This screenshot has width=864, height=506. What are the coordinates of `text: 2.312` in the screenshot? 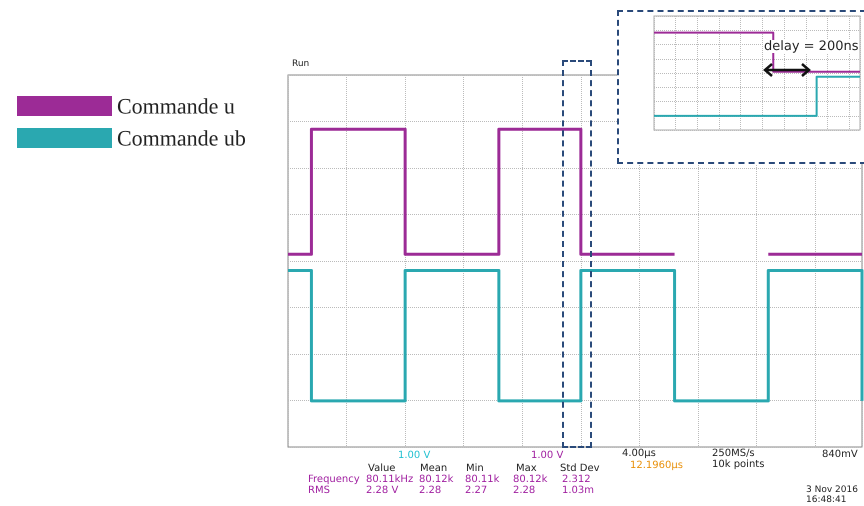 It's located at (576, 479).